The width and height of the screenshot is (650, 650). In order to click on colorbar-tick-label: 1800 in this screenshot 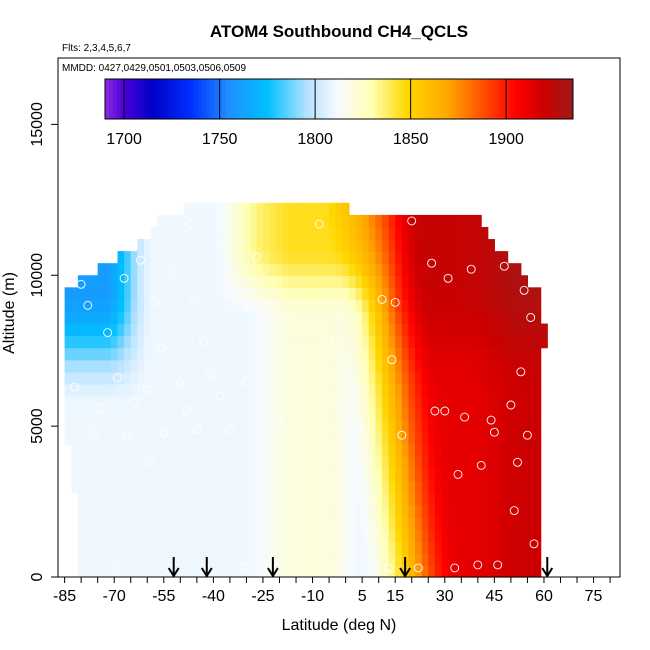, I will do `click(315, 139)`.